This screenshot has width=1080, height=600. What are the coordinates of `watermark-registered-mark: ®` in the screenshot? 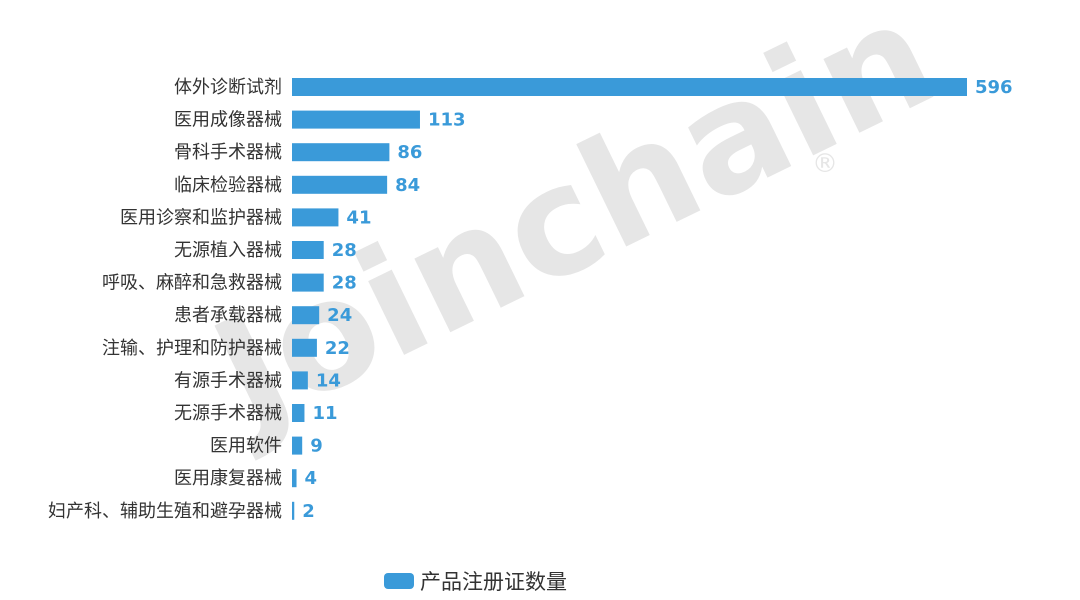 It's located at (825, 164).